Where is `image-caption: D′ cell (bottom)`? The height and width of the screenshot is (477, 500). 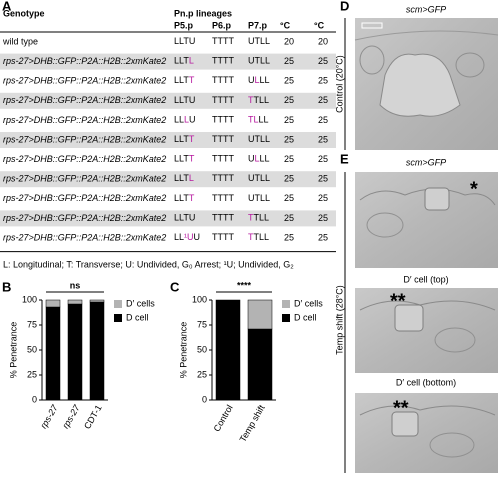
image-caption: D′ cell (bottom) is located at coordinates (426, 382).